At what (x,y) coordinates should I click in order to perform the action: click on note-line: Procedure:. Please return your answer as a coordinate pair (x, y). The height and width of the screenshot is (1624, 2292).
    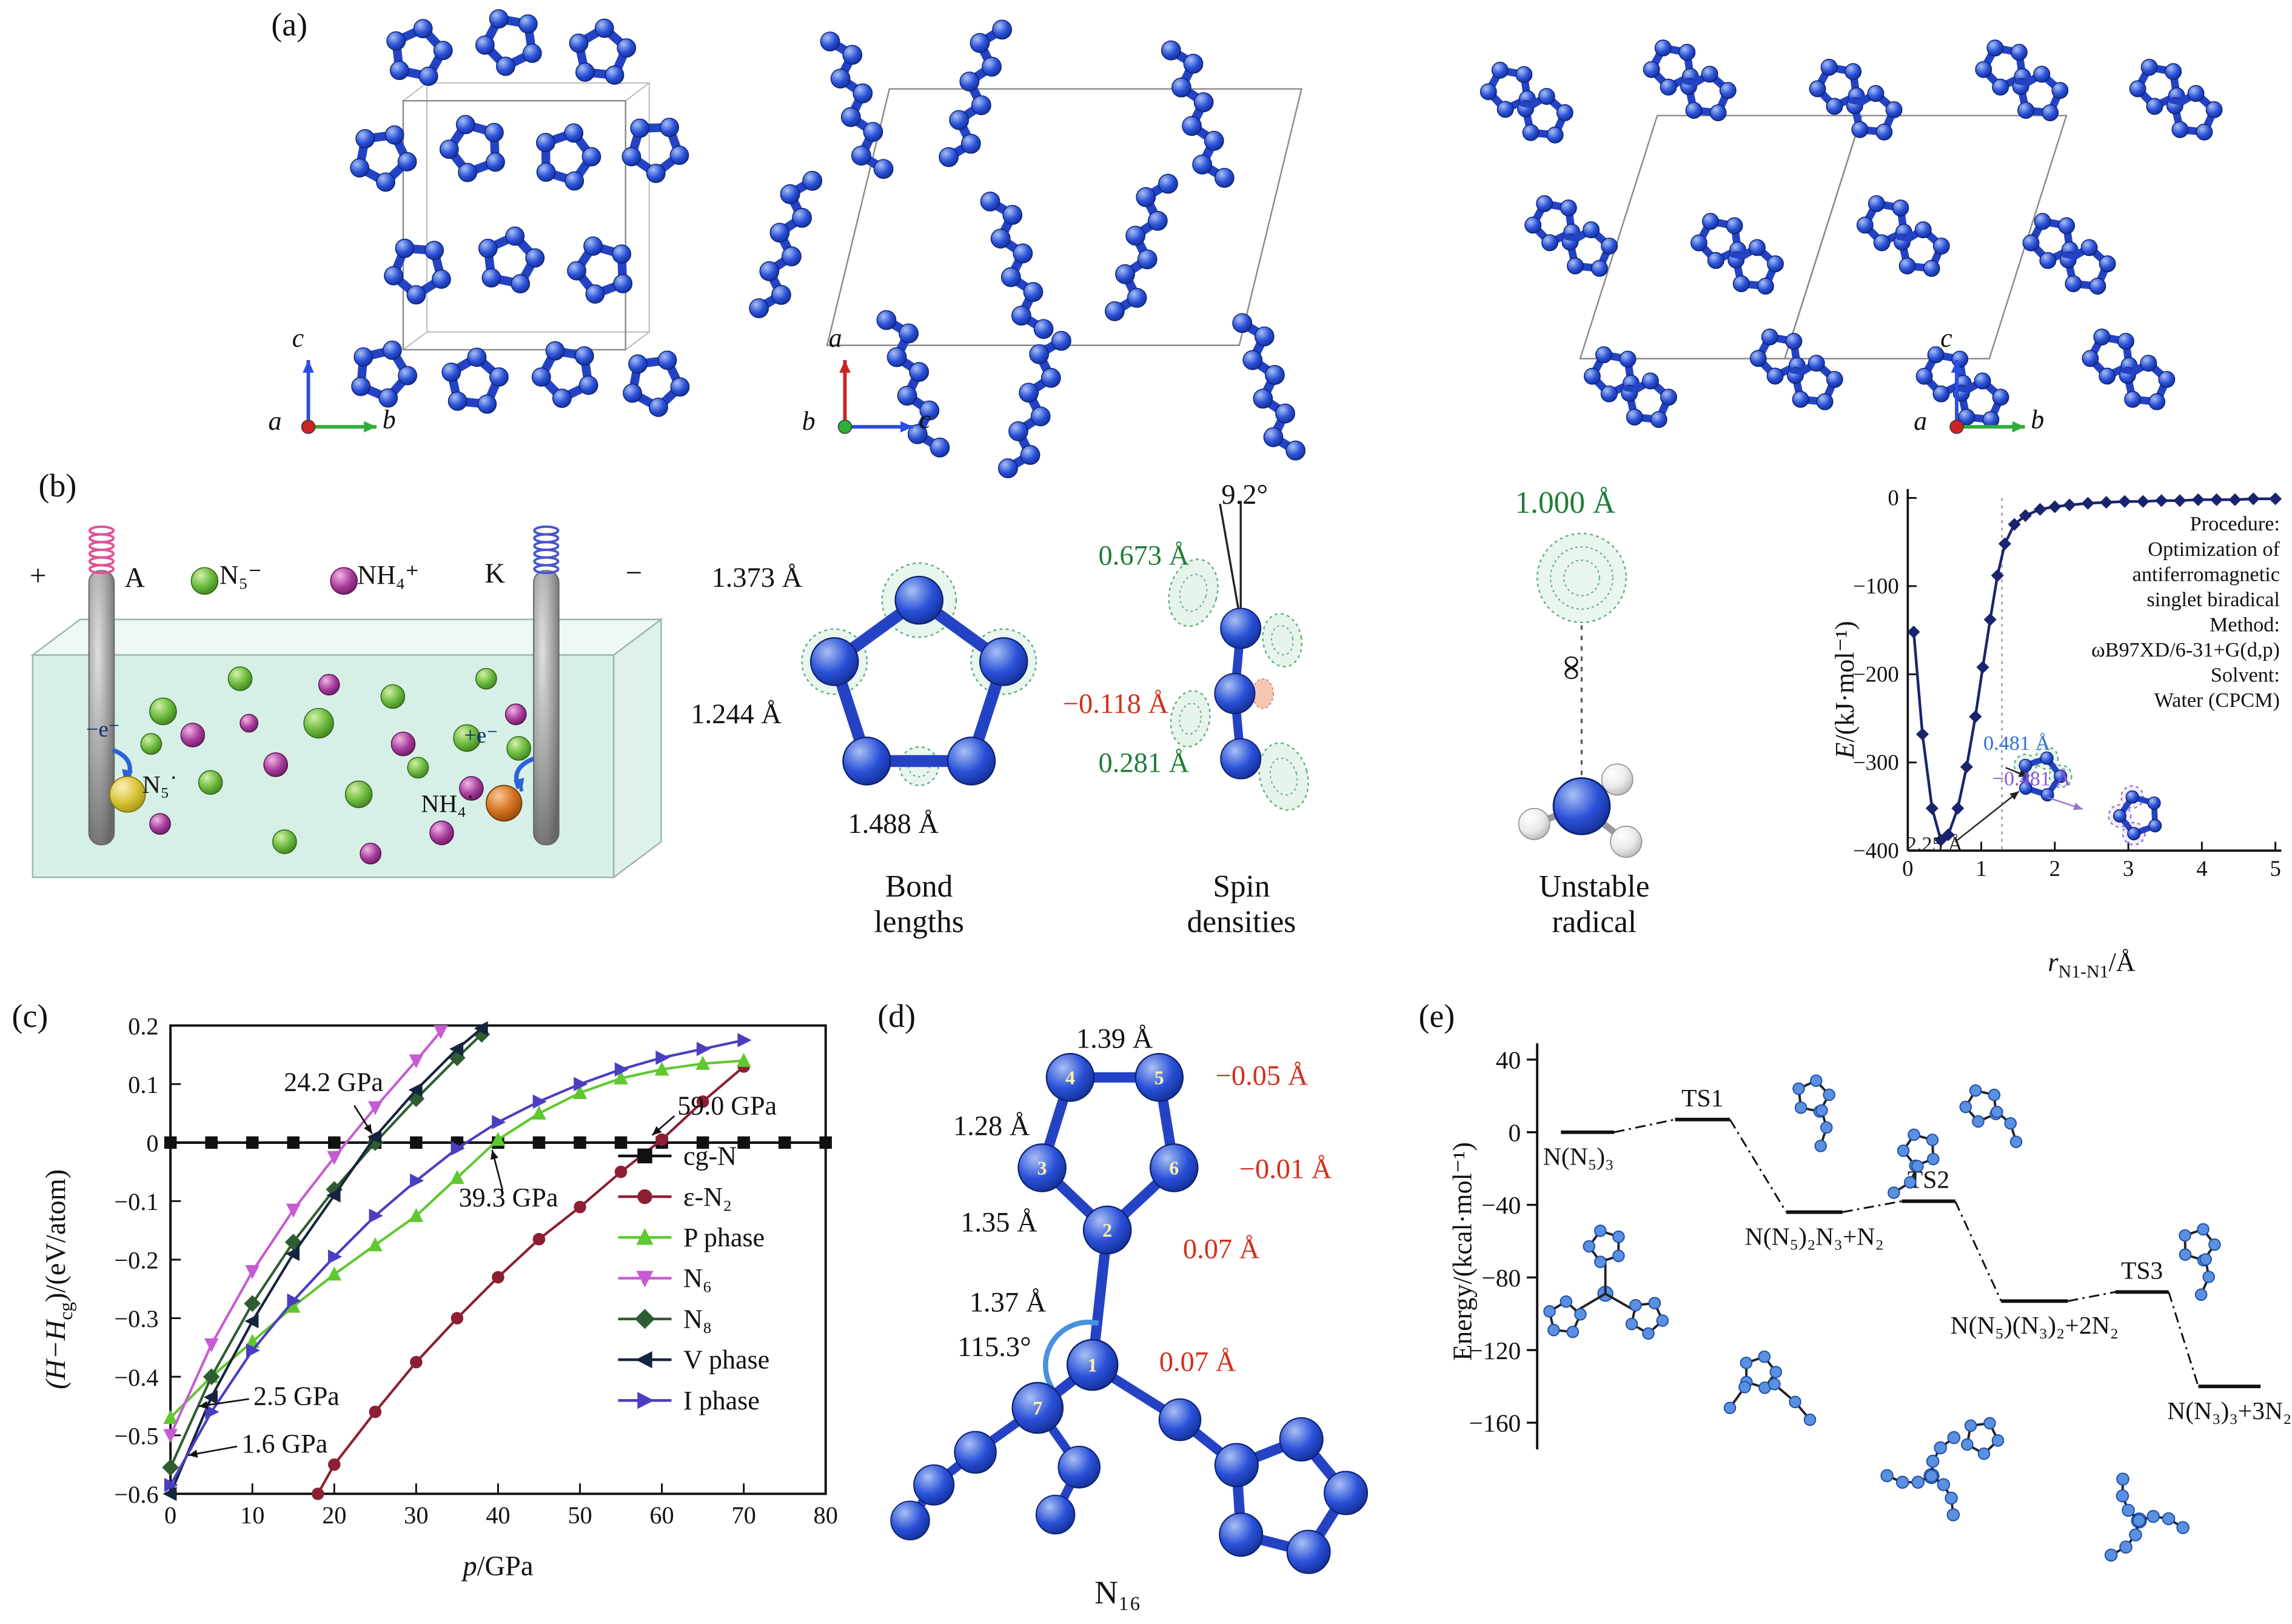
    Looking at the image, I should click on (2170, 525).